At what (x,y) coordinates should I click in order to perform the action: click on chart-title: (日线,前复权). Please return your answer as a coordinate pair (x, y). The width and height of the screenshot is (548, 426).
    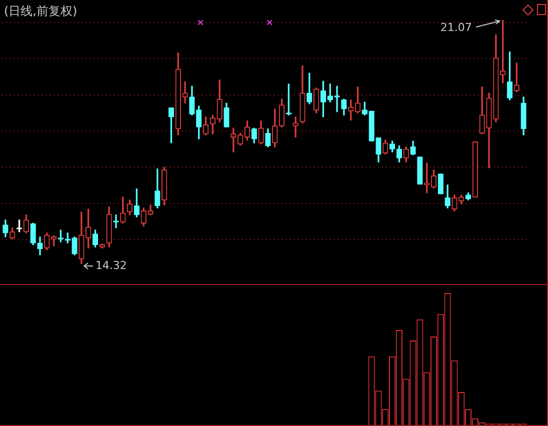
    Looking at the image, I should click on (41, 11).